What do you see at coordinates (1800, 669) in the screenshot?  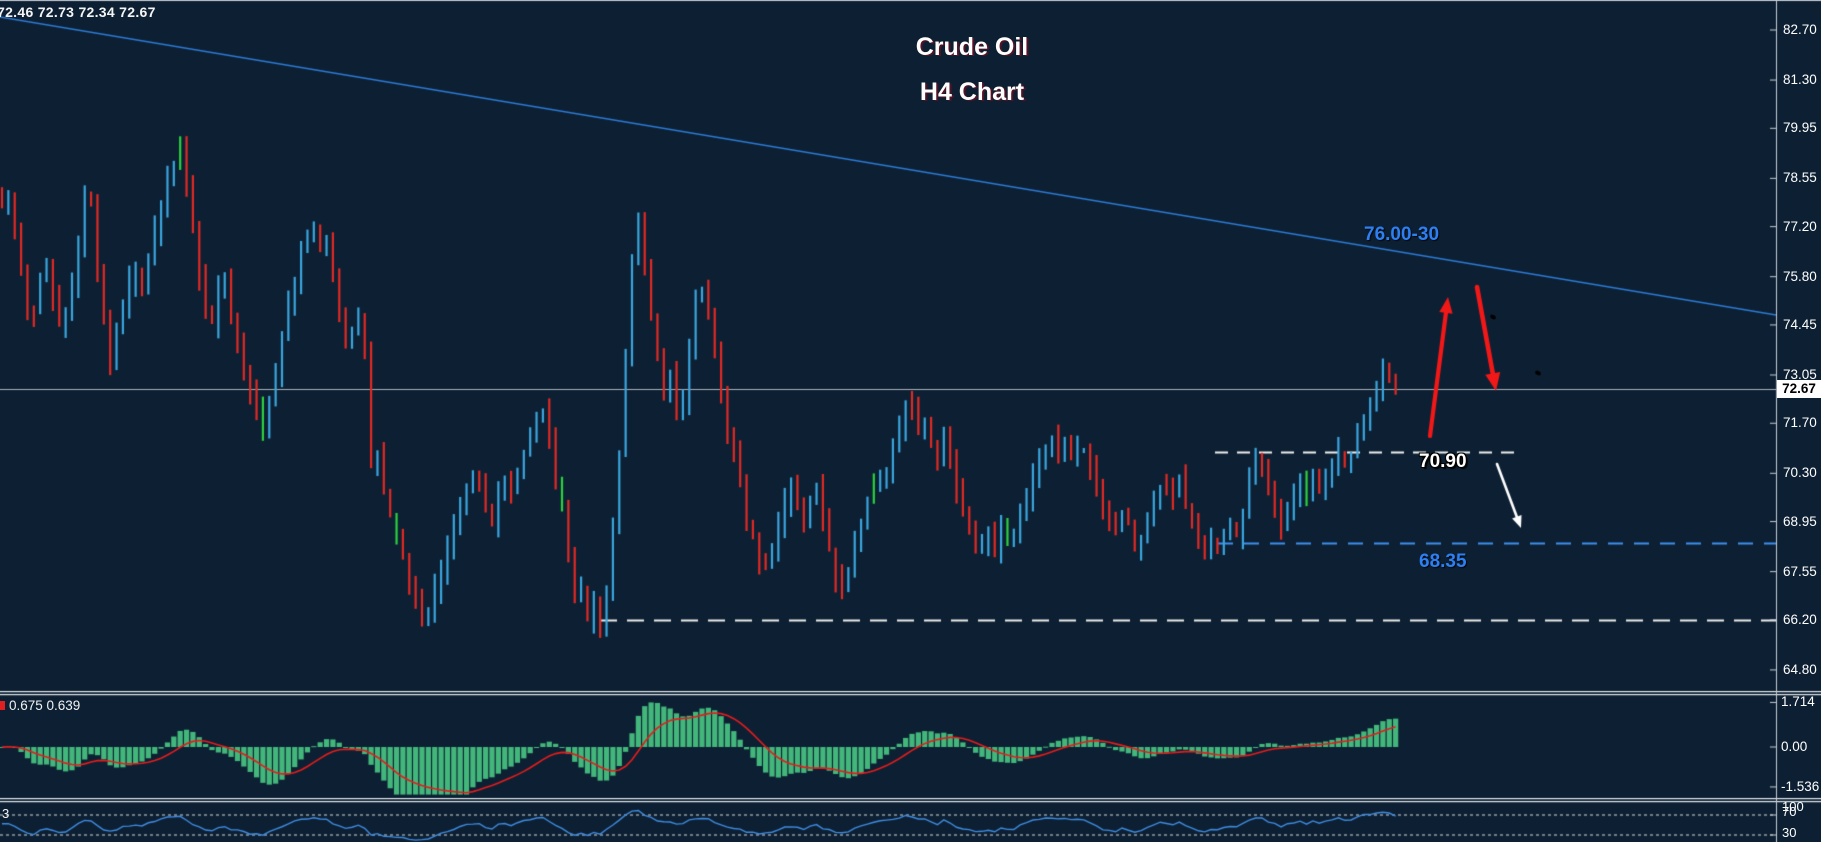 I see `price-axis-label: 64.80` at bounding box center [1800, 669].